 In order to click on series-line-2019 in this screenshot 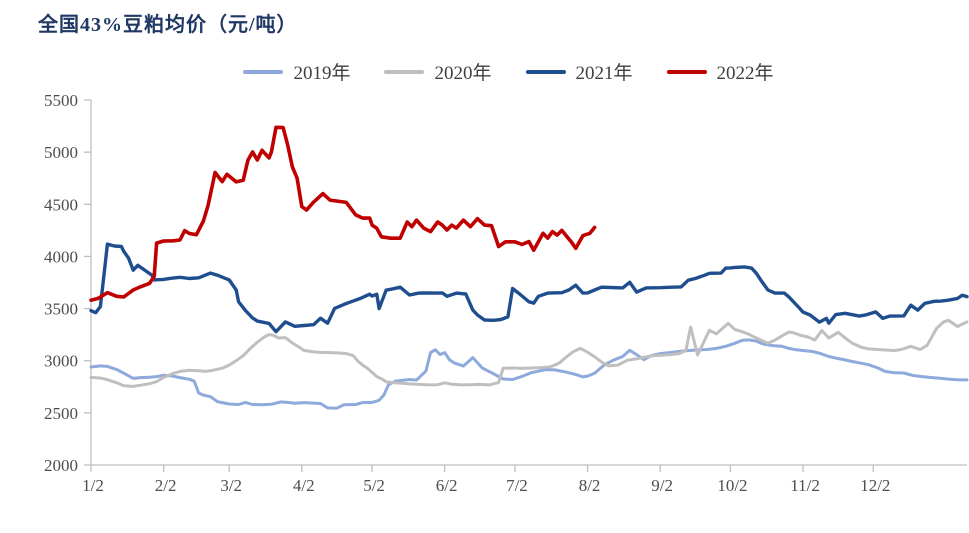, I will do `click(529, 374)`.